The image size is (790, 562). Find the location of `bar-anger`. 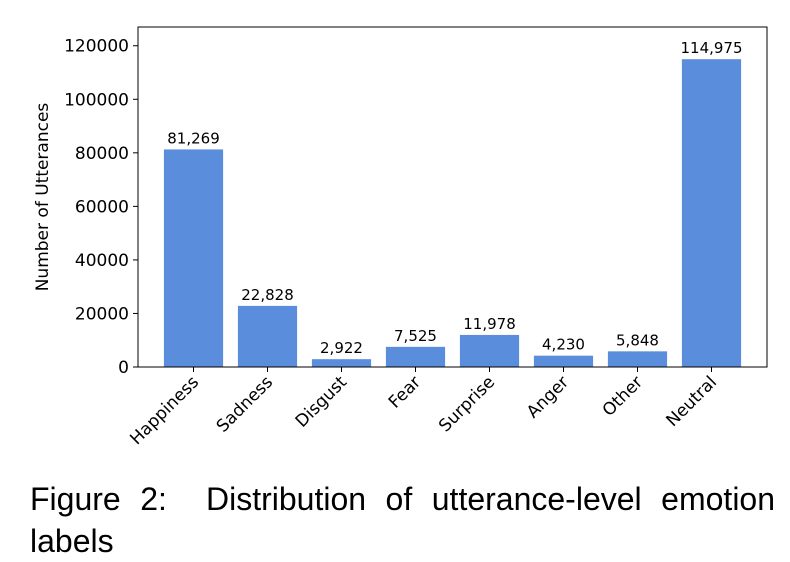

bar-anger is located at coordinates (563, 361).